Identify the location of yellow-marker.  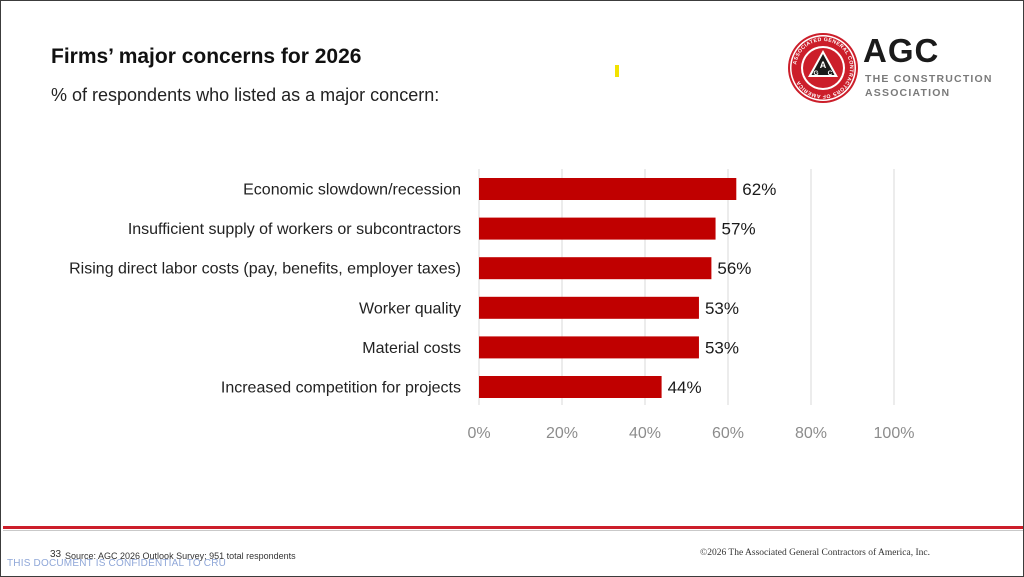
(617, 71).